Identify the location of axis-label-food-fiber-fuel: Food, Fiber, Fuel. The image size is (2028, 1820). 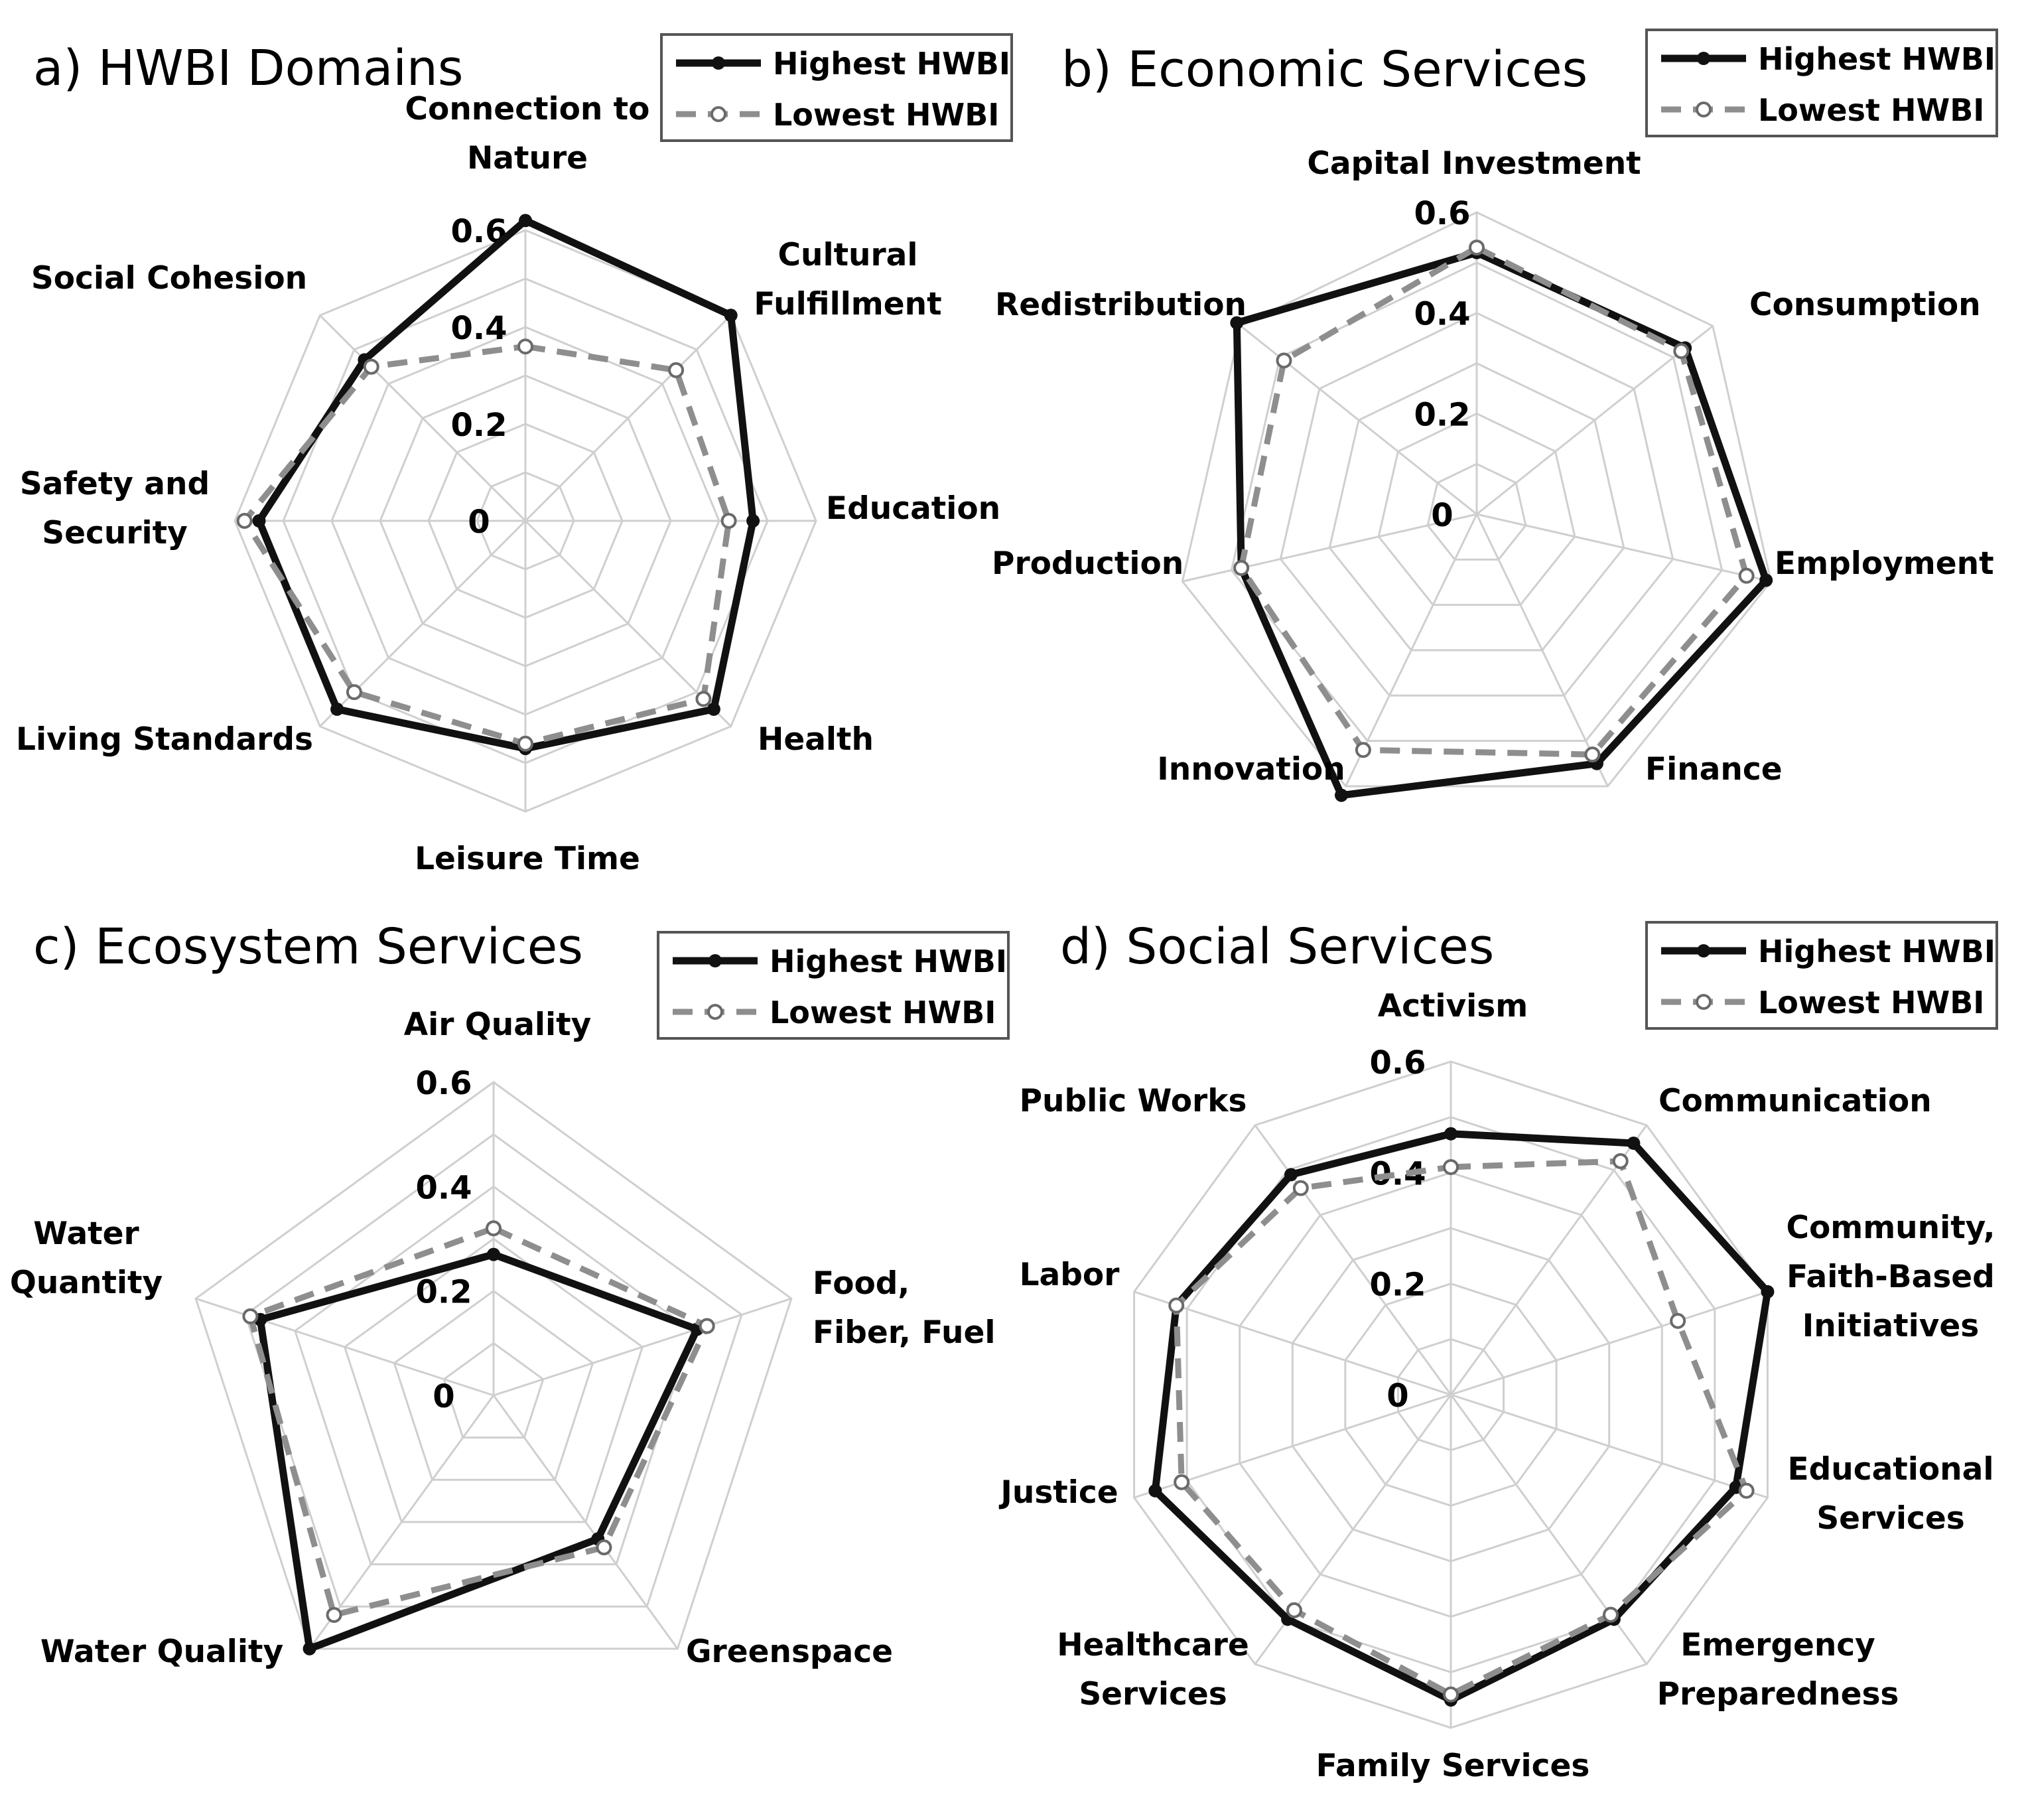
(904, 1308).